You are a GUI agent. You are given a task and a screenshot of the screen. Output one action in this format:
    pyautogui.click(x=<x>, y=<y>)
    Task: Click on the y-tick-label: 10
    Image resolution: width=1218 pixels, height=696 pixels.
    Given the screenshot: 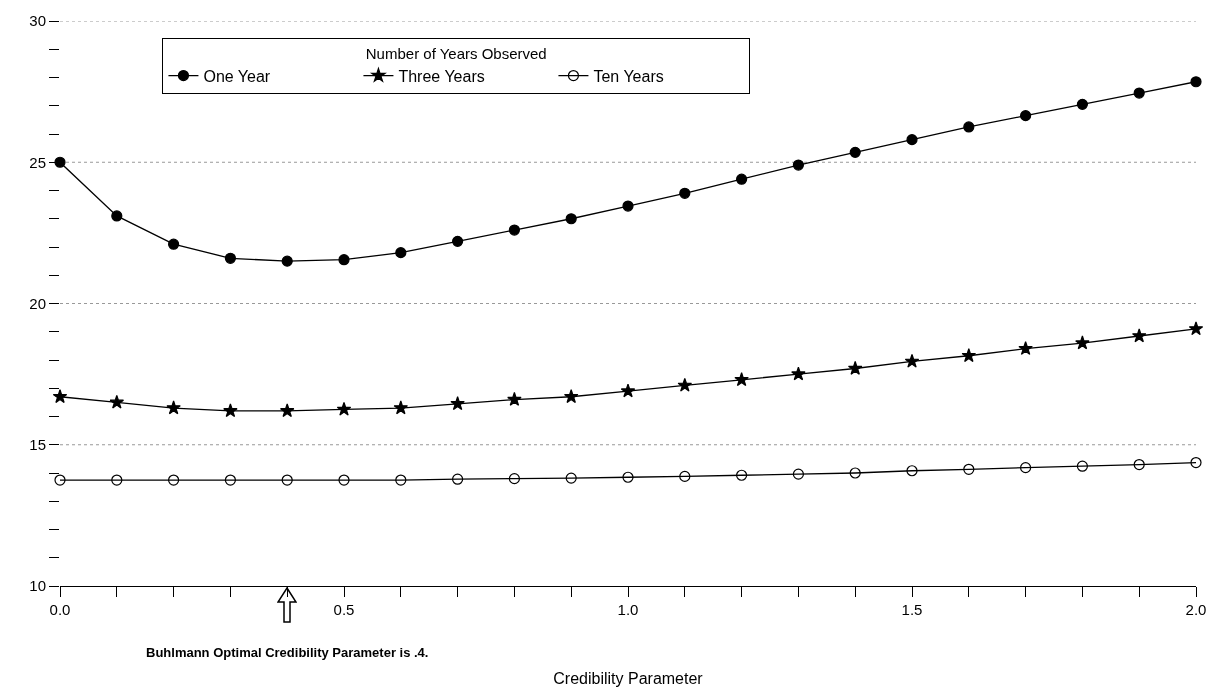 What is the action you would take?
    pyautogui.click(x=37, y=586)
    